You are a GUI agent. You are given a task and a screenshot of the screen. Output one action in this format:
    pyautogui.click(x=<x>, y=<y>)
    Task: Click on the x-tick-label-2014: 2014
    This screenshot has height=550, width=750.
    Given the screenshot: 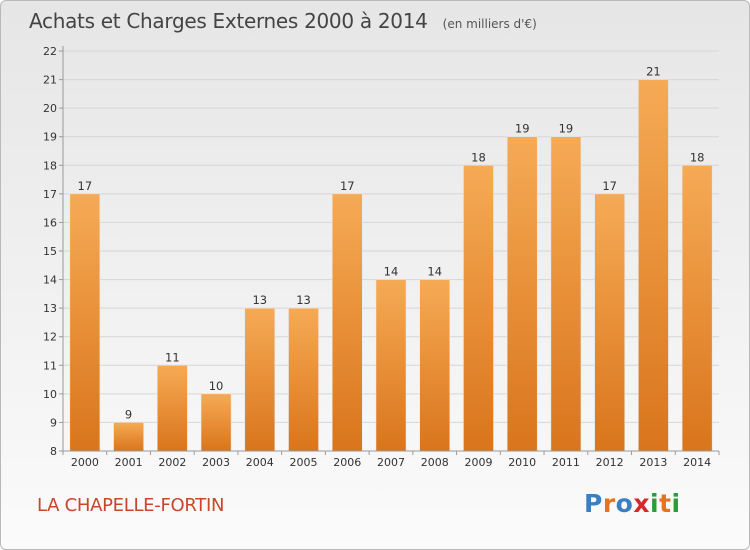 What is the action you would take?
    pyautogui.click(x=697, y=462)
    